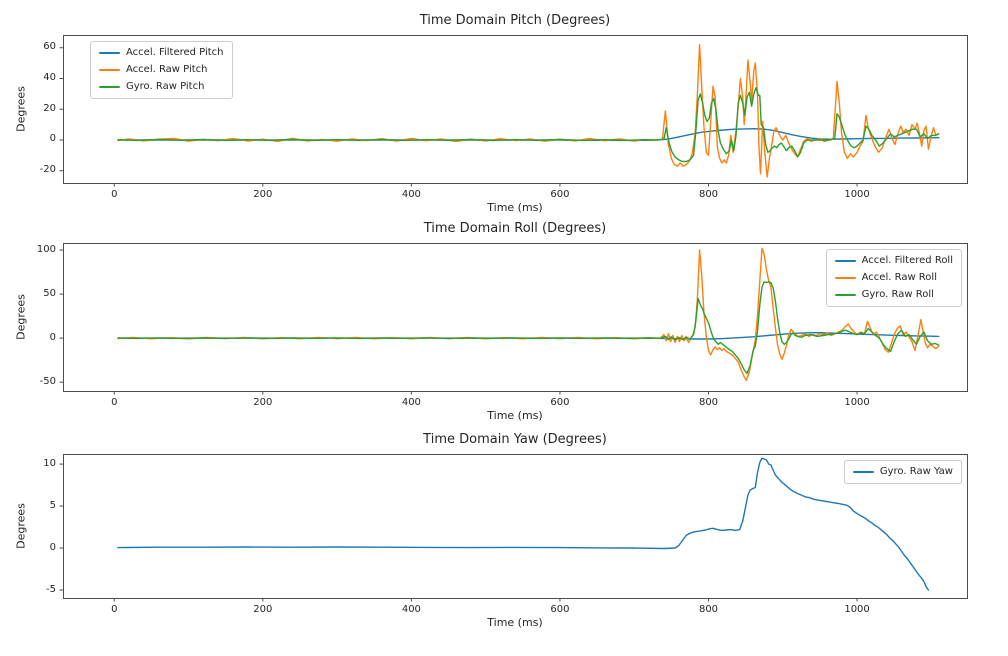  I want to click on pitch-x-ticks, so click(485, 185).